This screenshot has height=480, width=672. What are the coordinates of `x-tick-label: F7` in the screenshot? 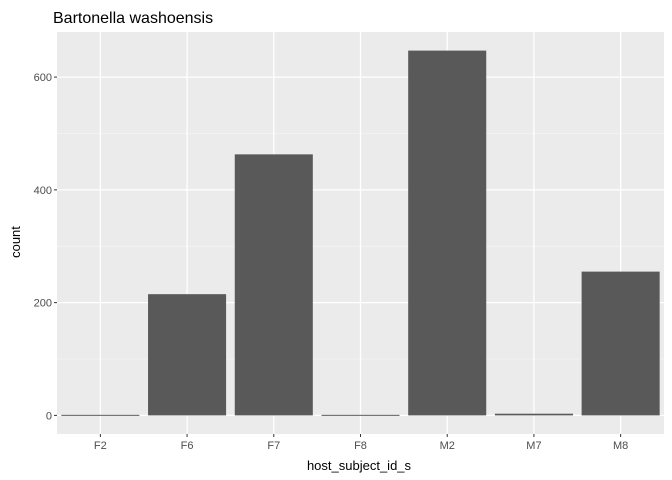 It's located at (273, 446).